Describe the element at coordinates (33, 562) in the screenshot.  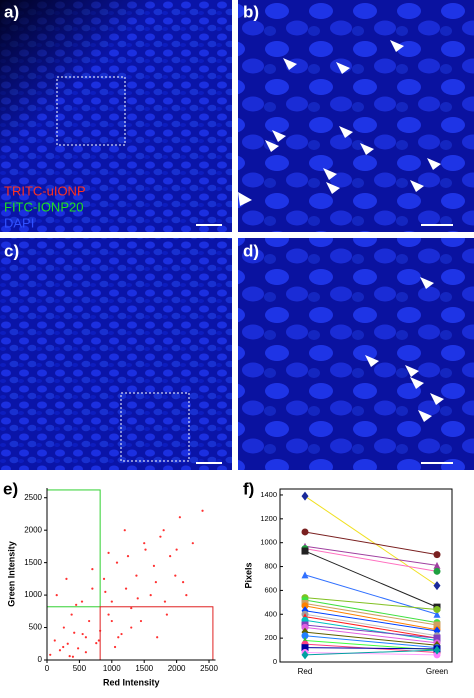
I see `y-tick-label: 1500` at that location.